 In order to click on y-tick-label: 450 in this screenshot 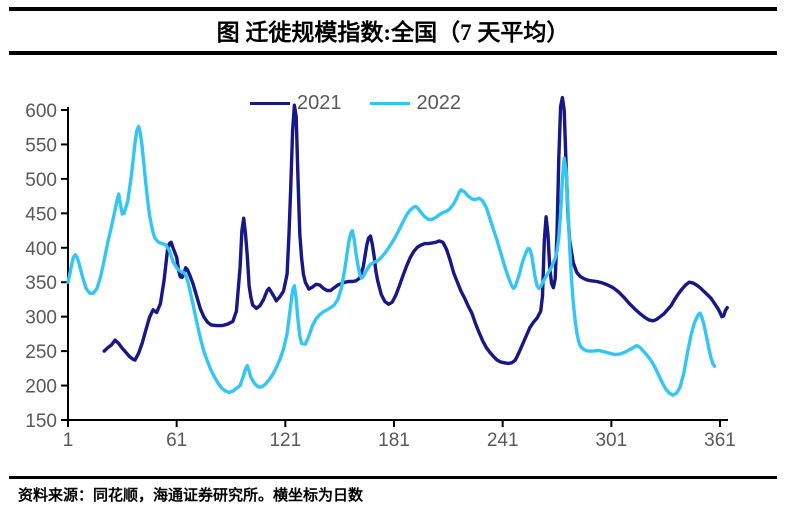, I will do `click(41, 214)`.